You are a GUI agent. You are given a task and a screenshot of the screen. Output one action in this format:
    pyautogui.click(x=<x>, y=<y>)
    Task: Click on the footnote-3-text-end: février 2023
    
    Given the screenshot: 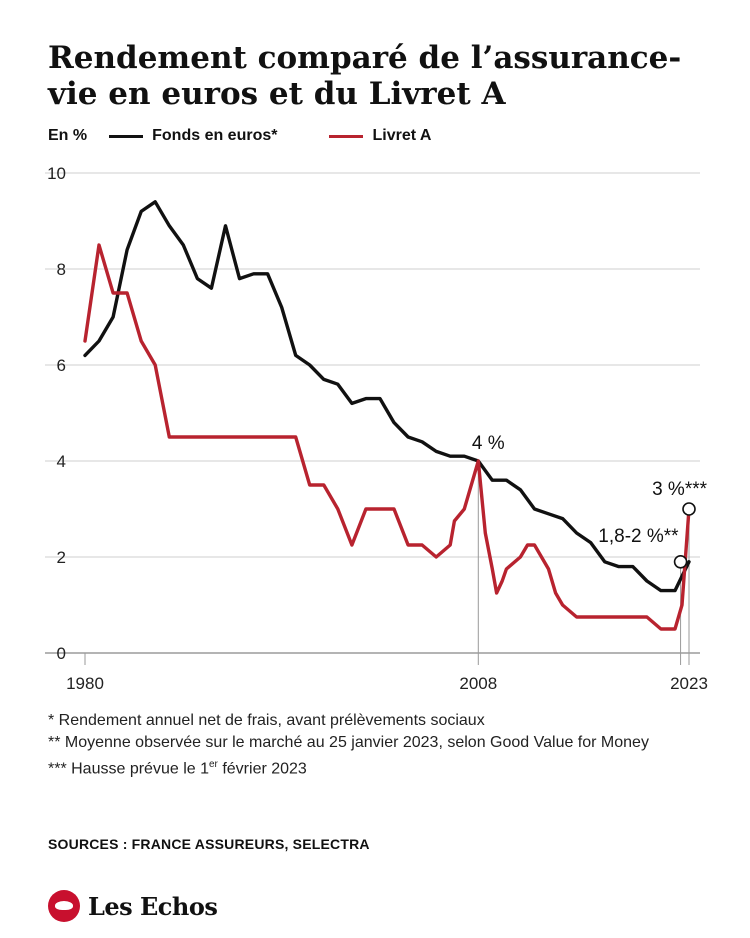 What is the action you would take?
    pyautogui.click(x=262, y=769)
    